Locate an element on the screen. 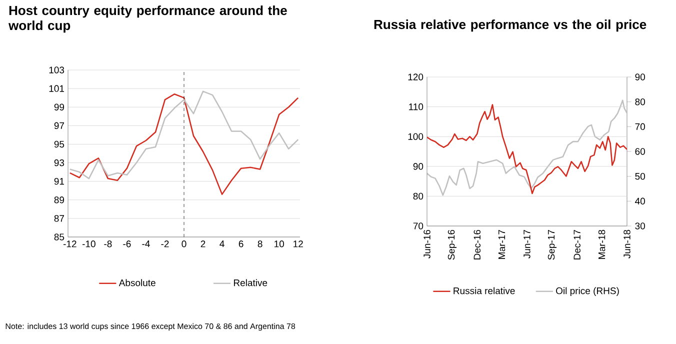  x-tick-label: Sep-17 is located at coordinates (552, 245).